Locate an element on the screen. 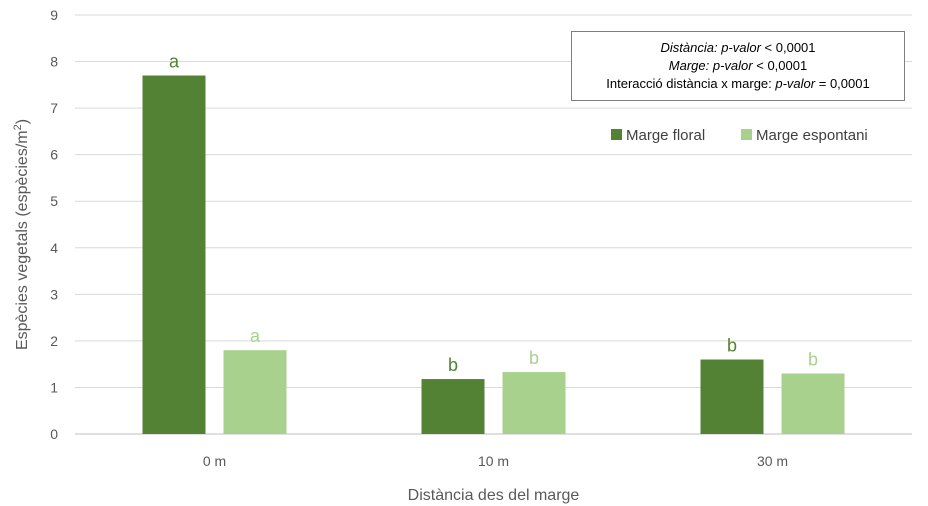 This screenshot has height=506, width=928. y-tick-label: 5 is located at coordinates (54, 201).